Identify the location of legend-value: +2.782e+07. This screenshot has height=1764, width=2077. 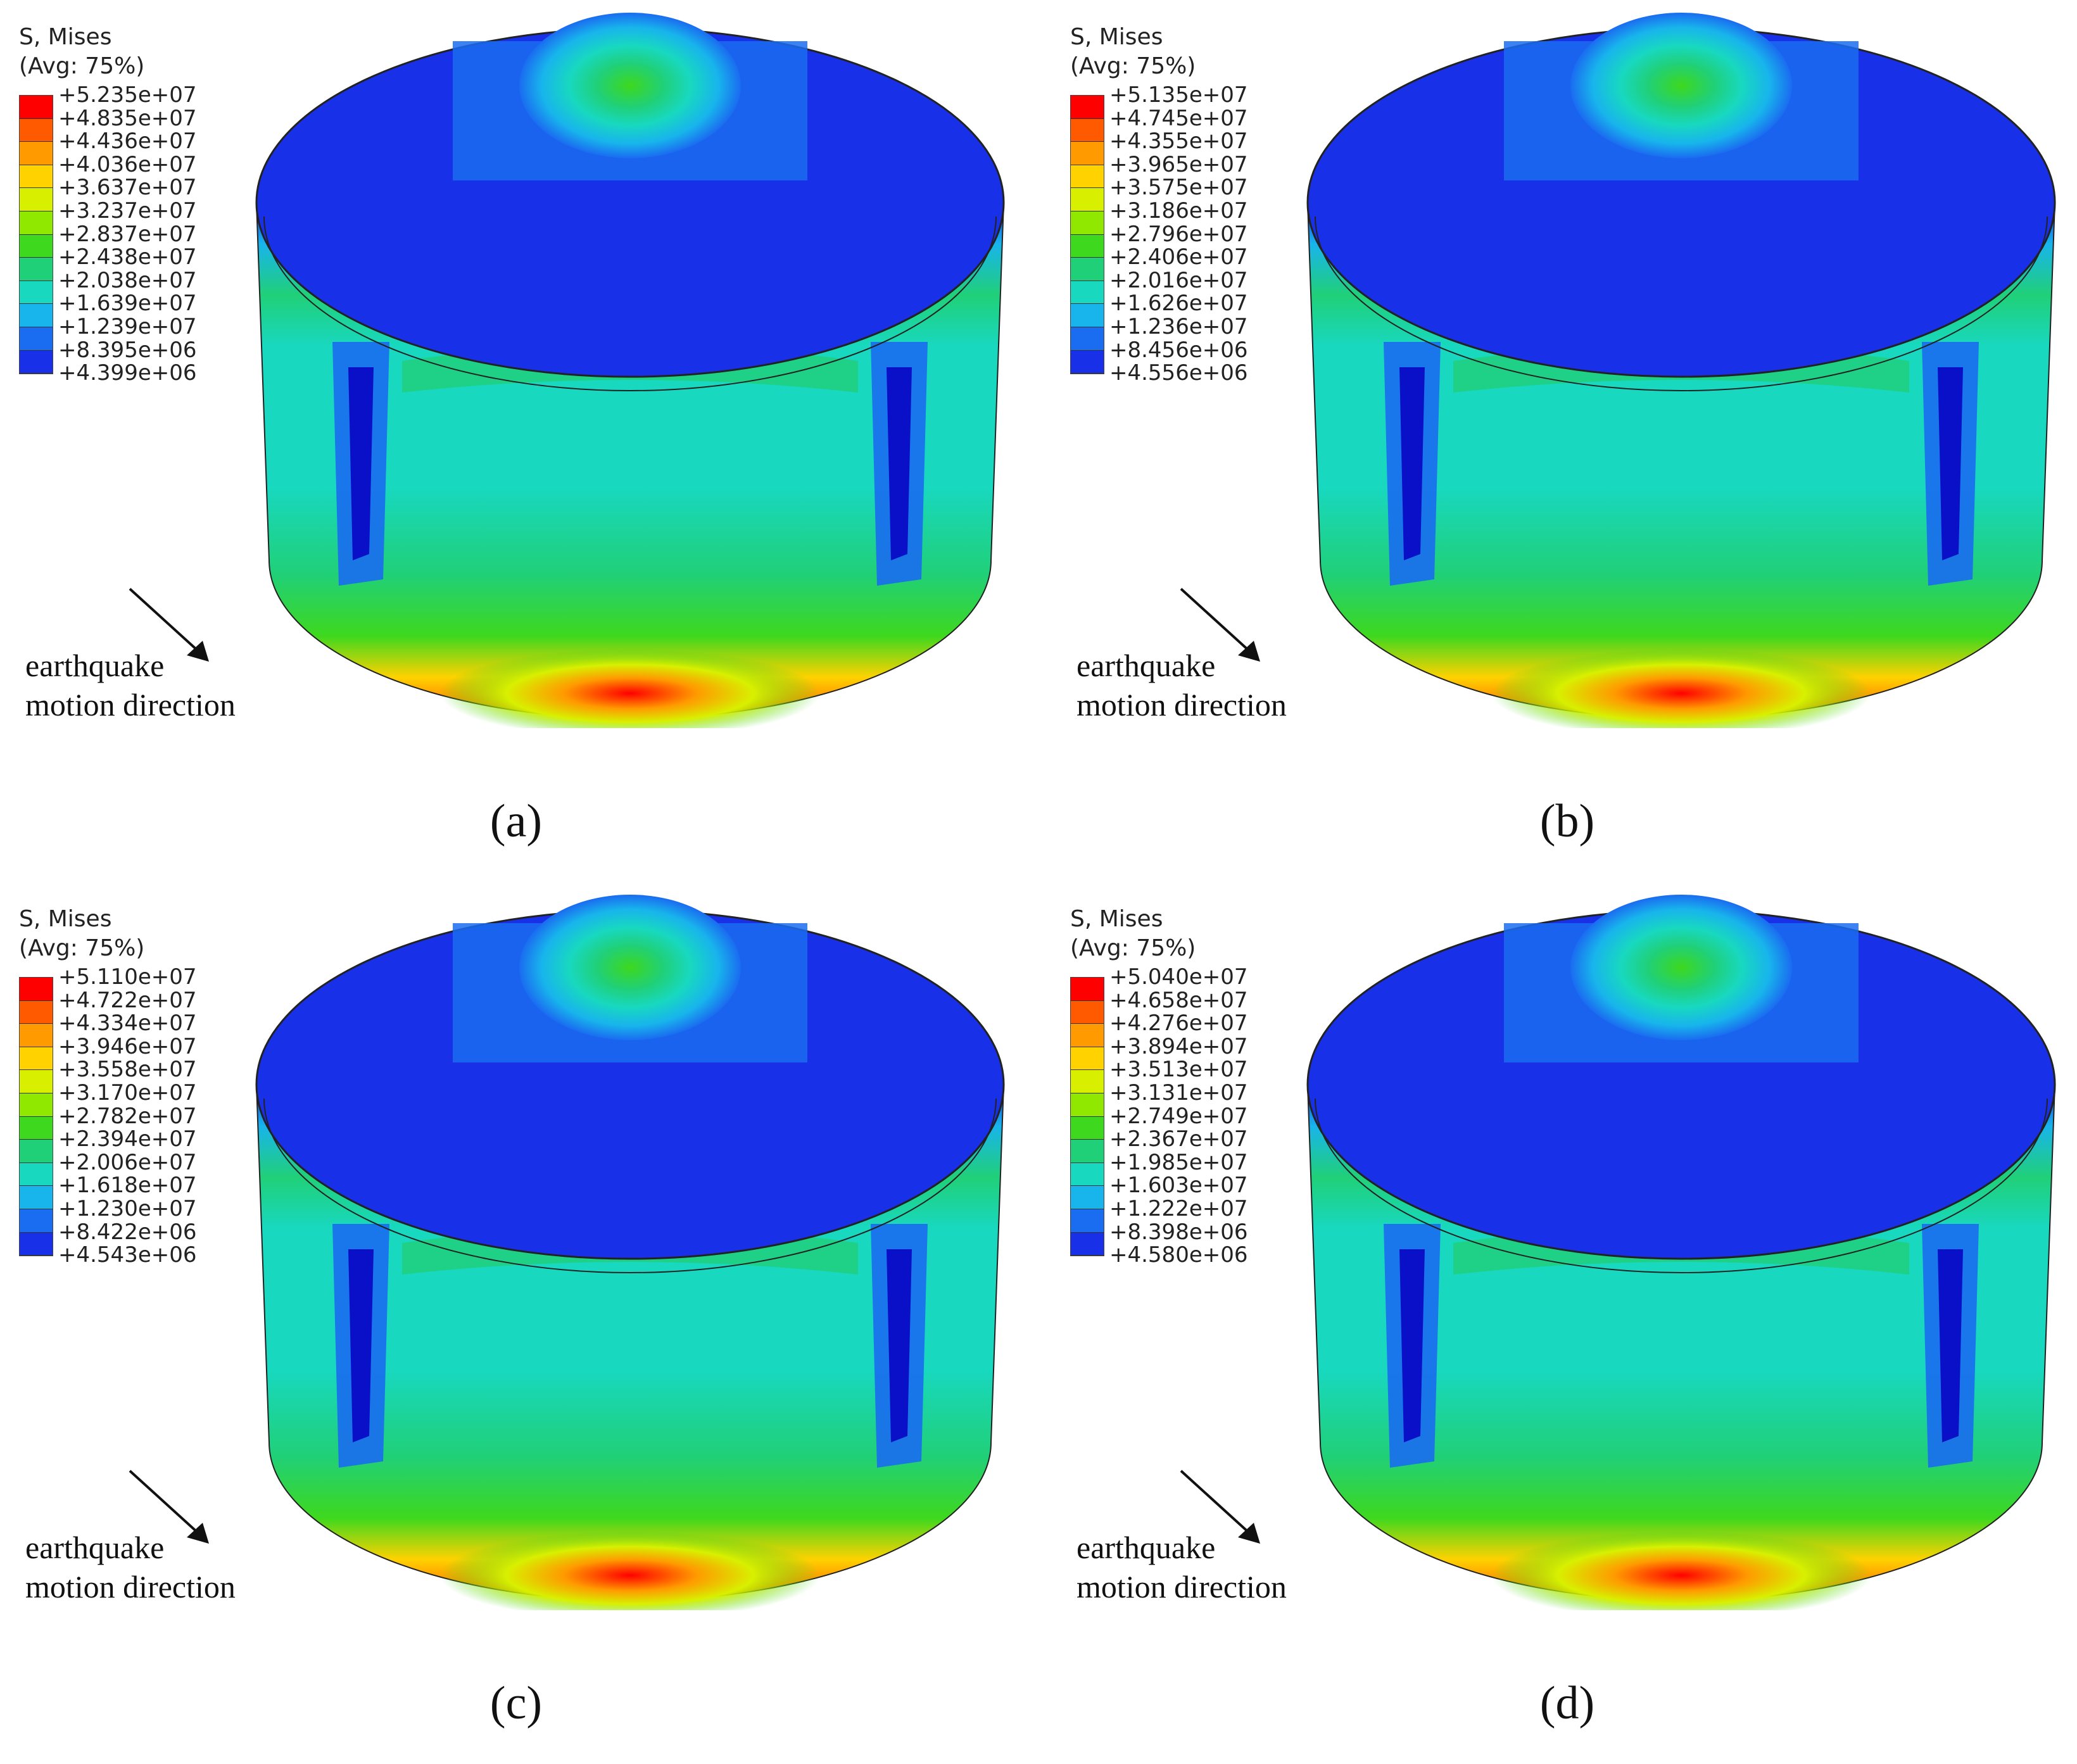
(127, 1116).